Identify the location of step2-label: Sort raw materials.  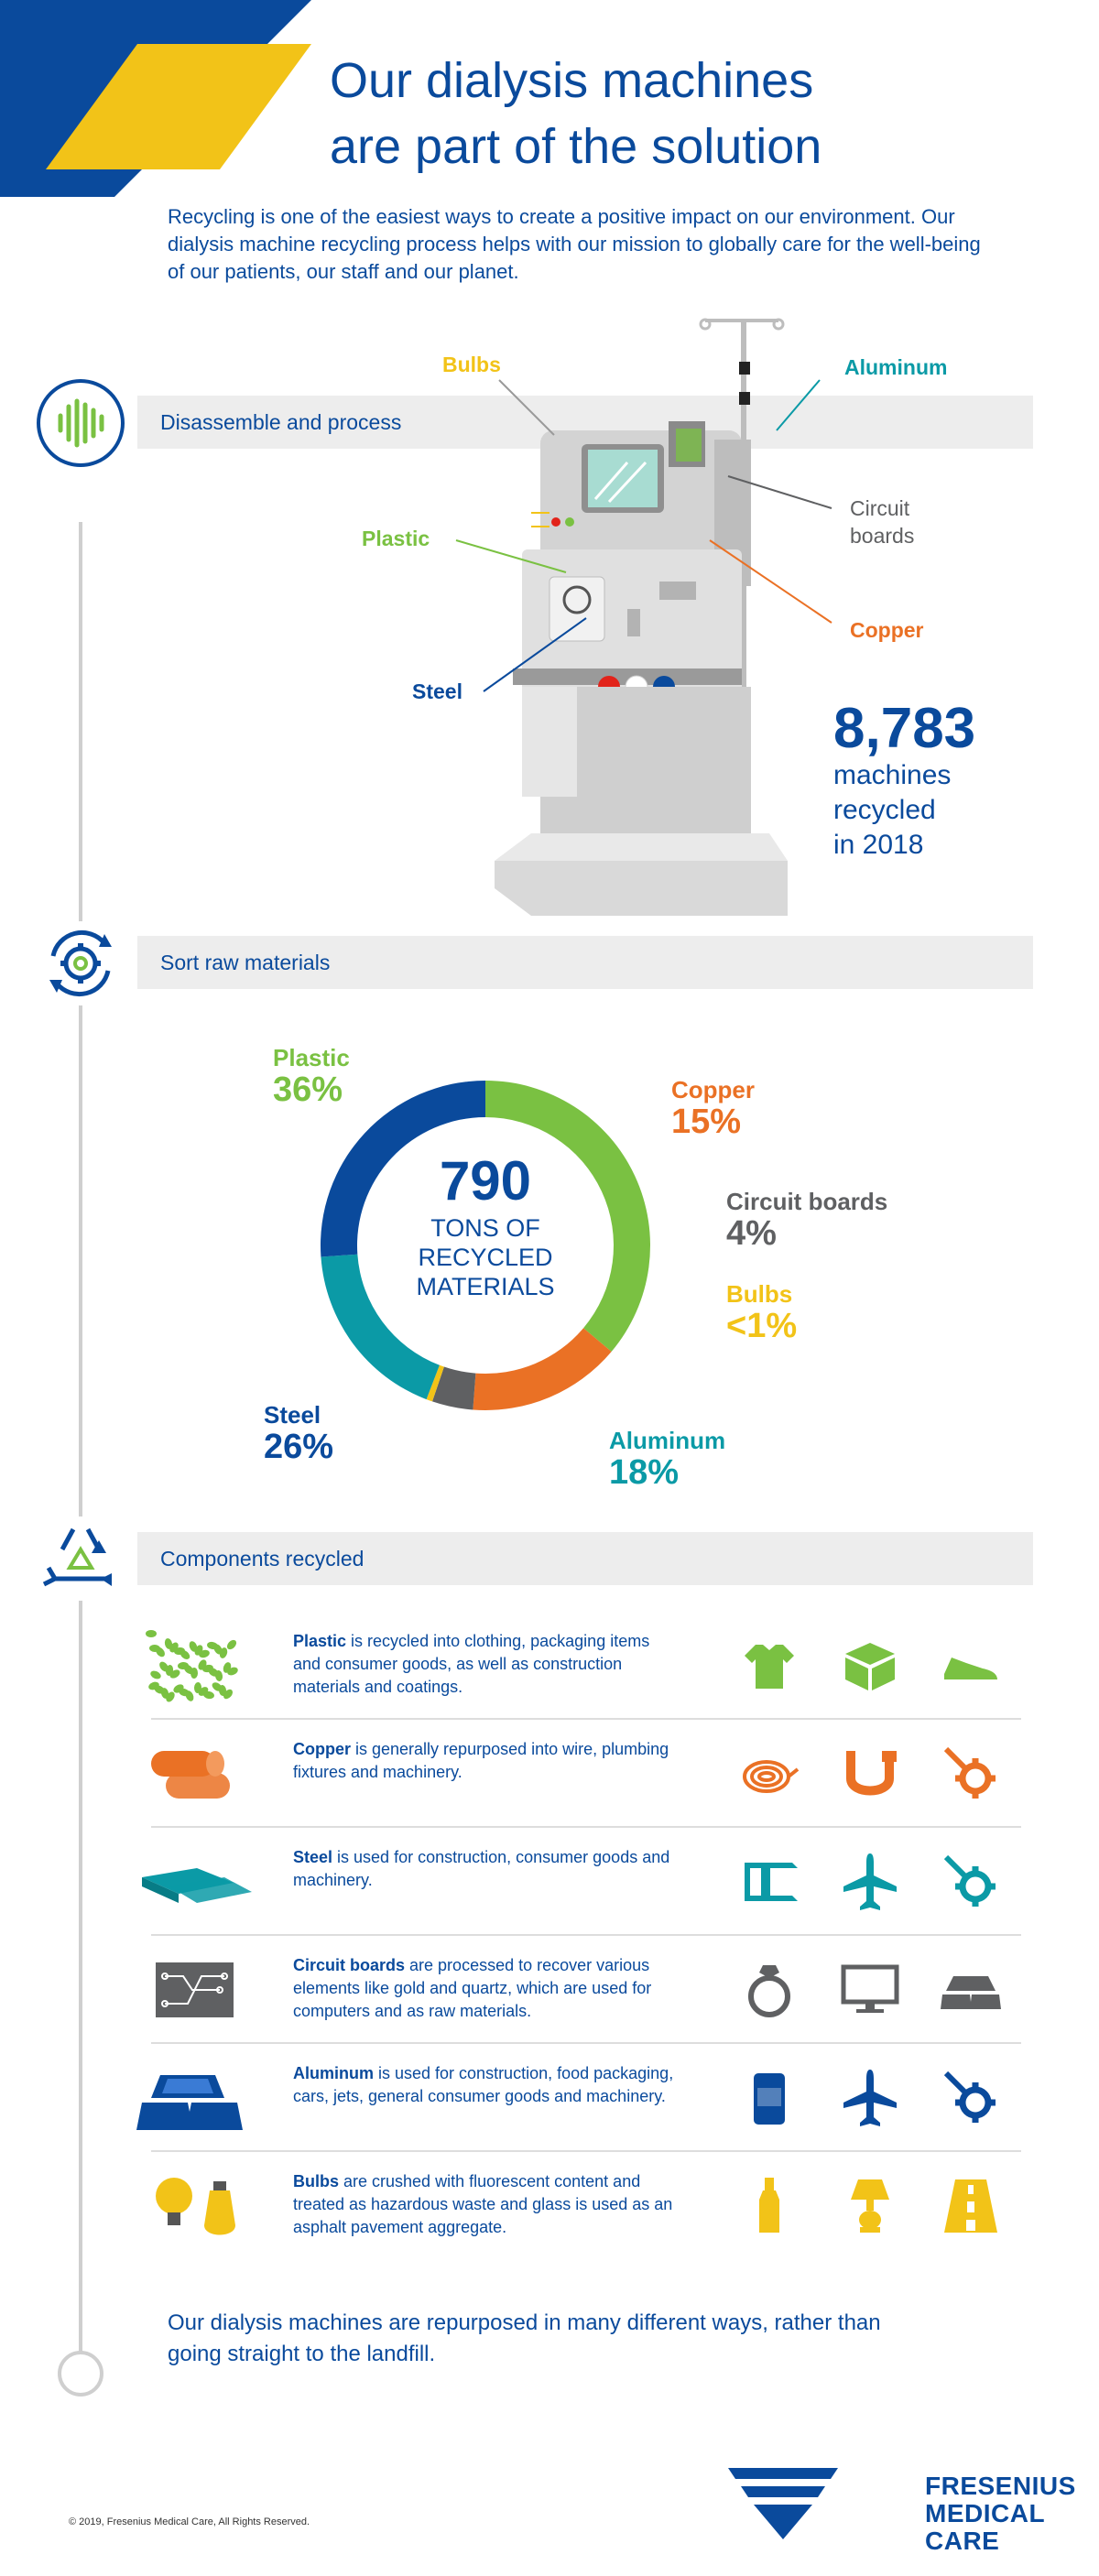
(246, 962).